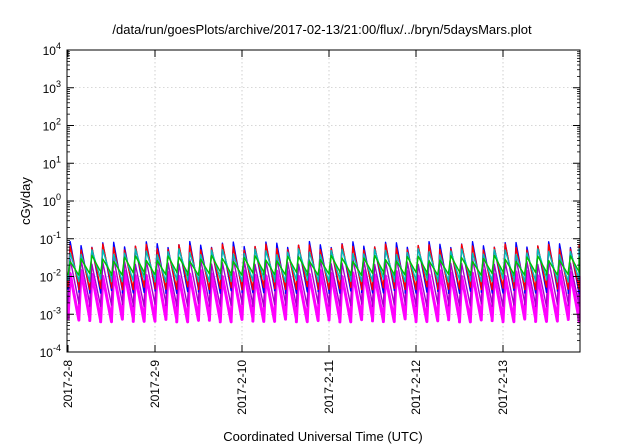 The height and width of the screenshot is (448, 640). Describe the element at coordinates (52, 87) in the screenshot. I see `y-tick-label: 10³` at that location.